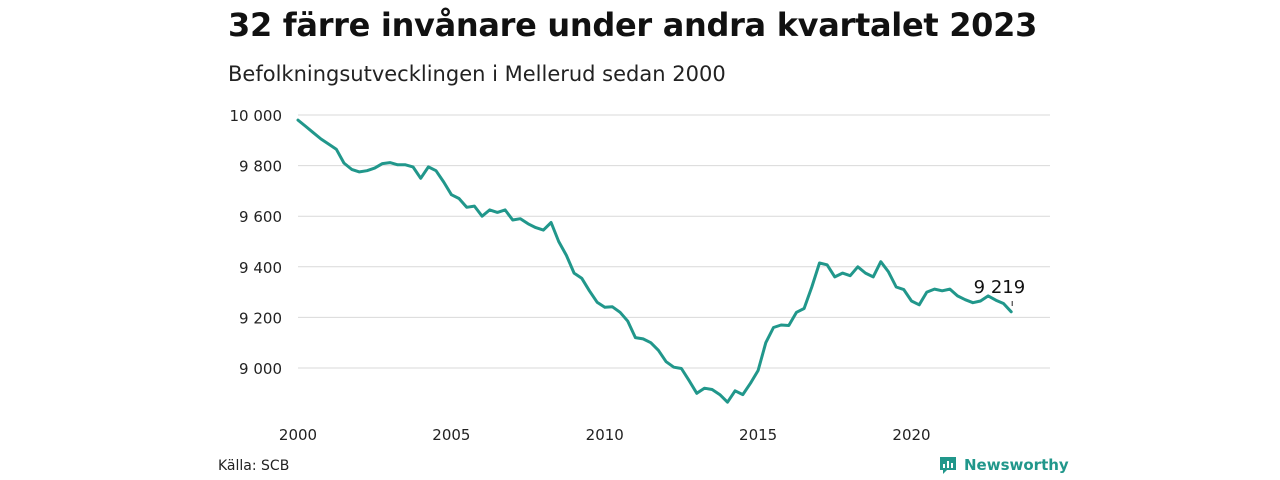  I want to click on x-tick-label: 2010, so click(605, 435).